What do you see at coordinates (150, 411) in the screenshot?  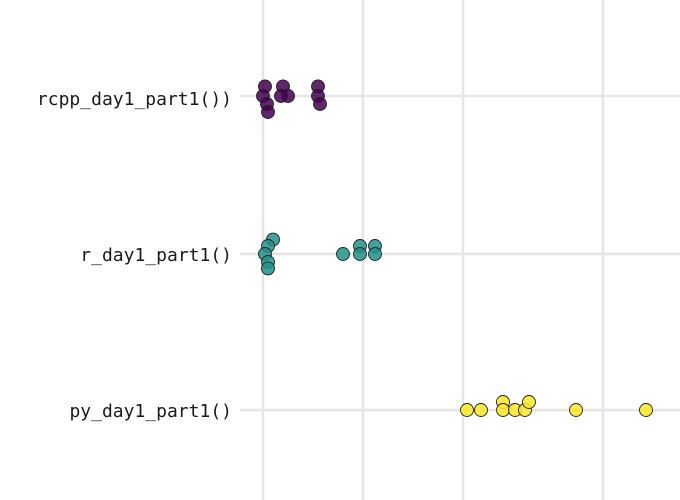 I see `y-tick-label-py: py_day1_part1()` at bounding box center [150, 411].